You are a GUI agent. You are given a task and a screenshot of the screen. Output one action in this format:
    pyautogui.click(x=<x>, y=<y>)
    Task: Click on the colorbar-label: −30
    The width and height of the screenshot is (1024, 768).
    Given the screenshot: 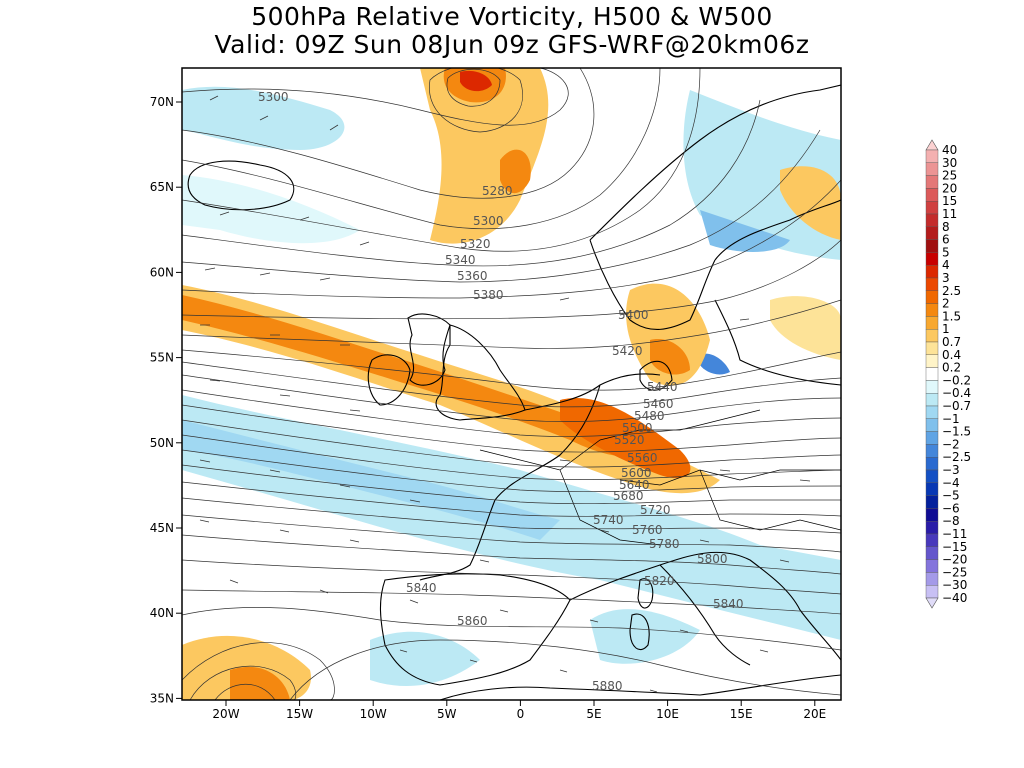 What is the action you would take?
    pyautogui.click(x=954, y=585)
    